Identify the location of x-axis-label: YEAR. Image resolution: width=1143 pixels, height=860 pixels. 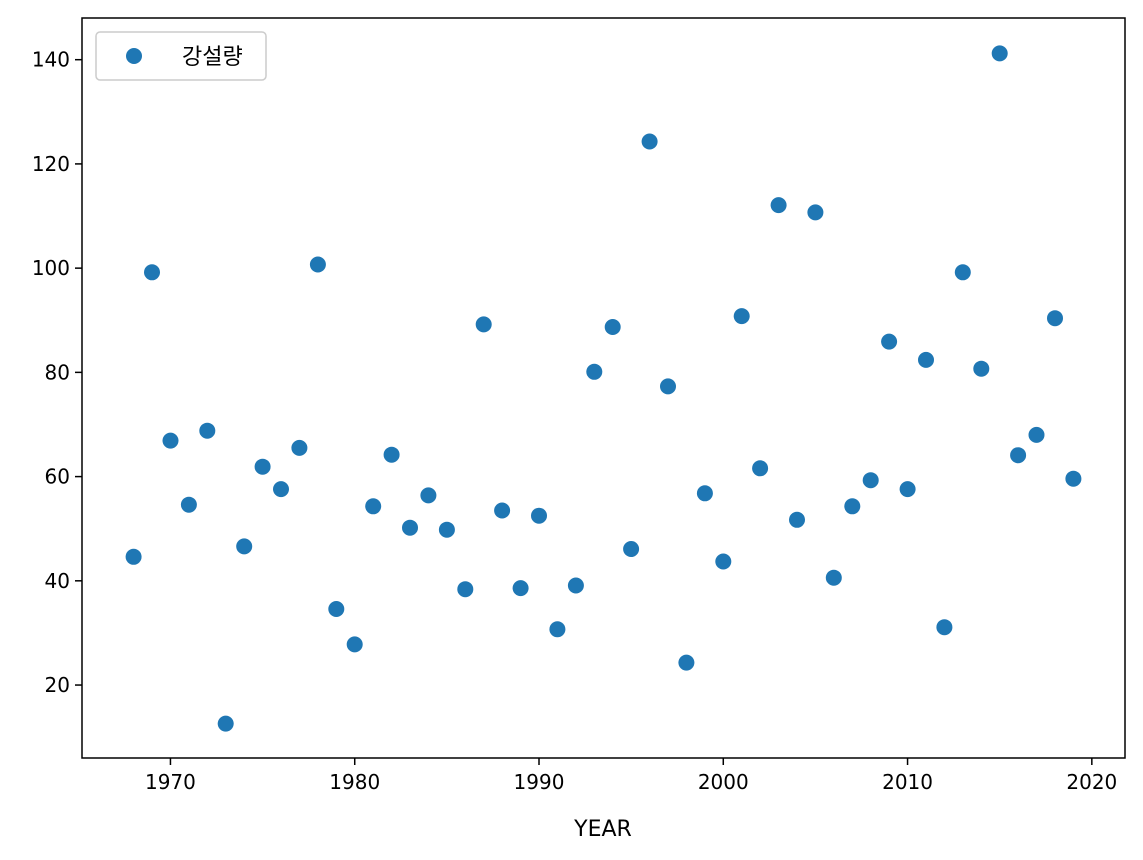
(602, 829).